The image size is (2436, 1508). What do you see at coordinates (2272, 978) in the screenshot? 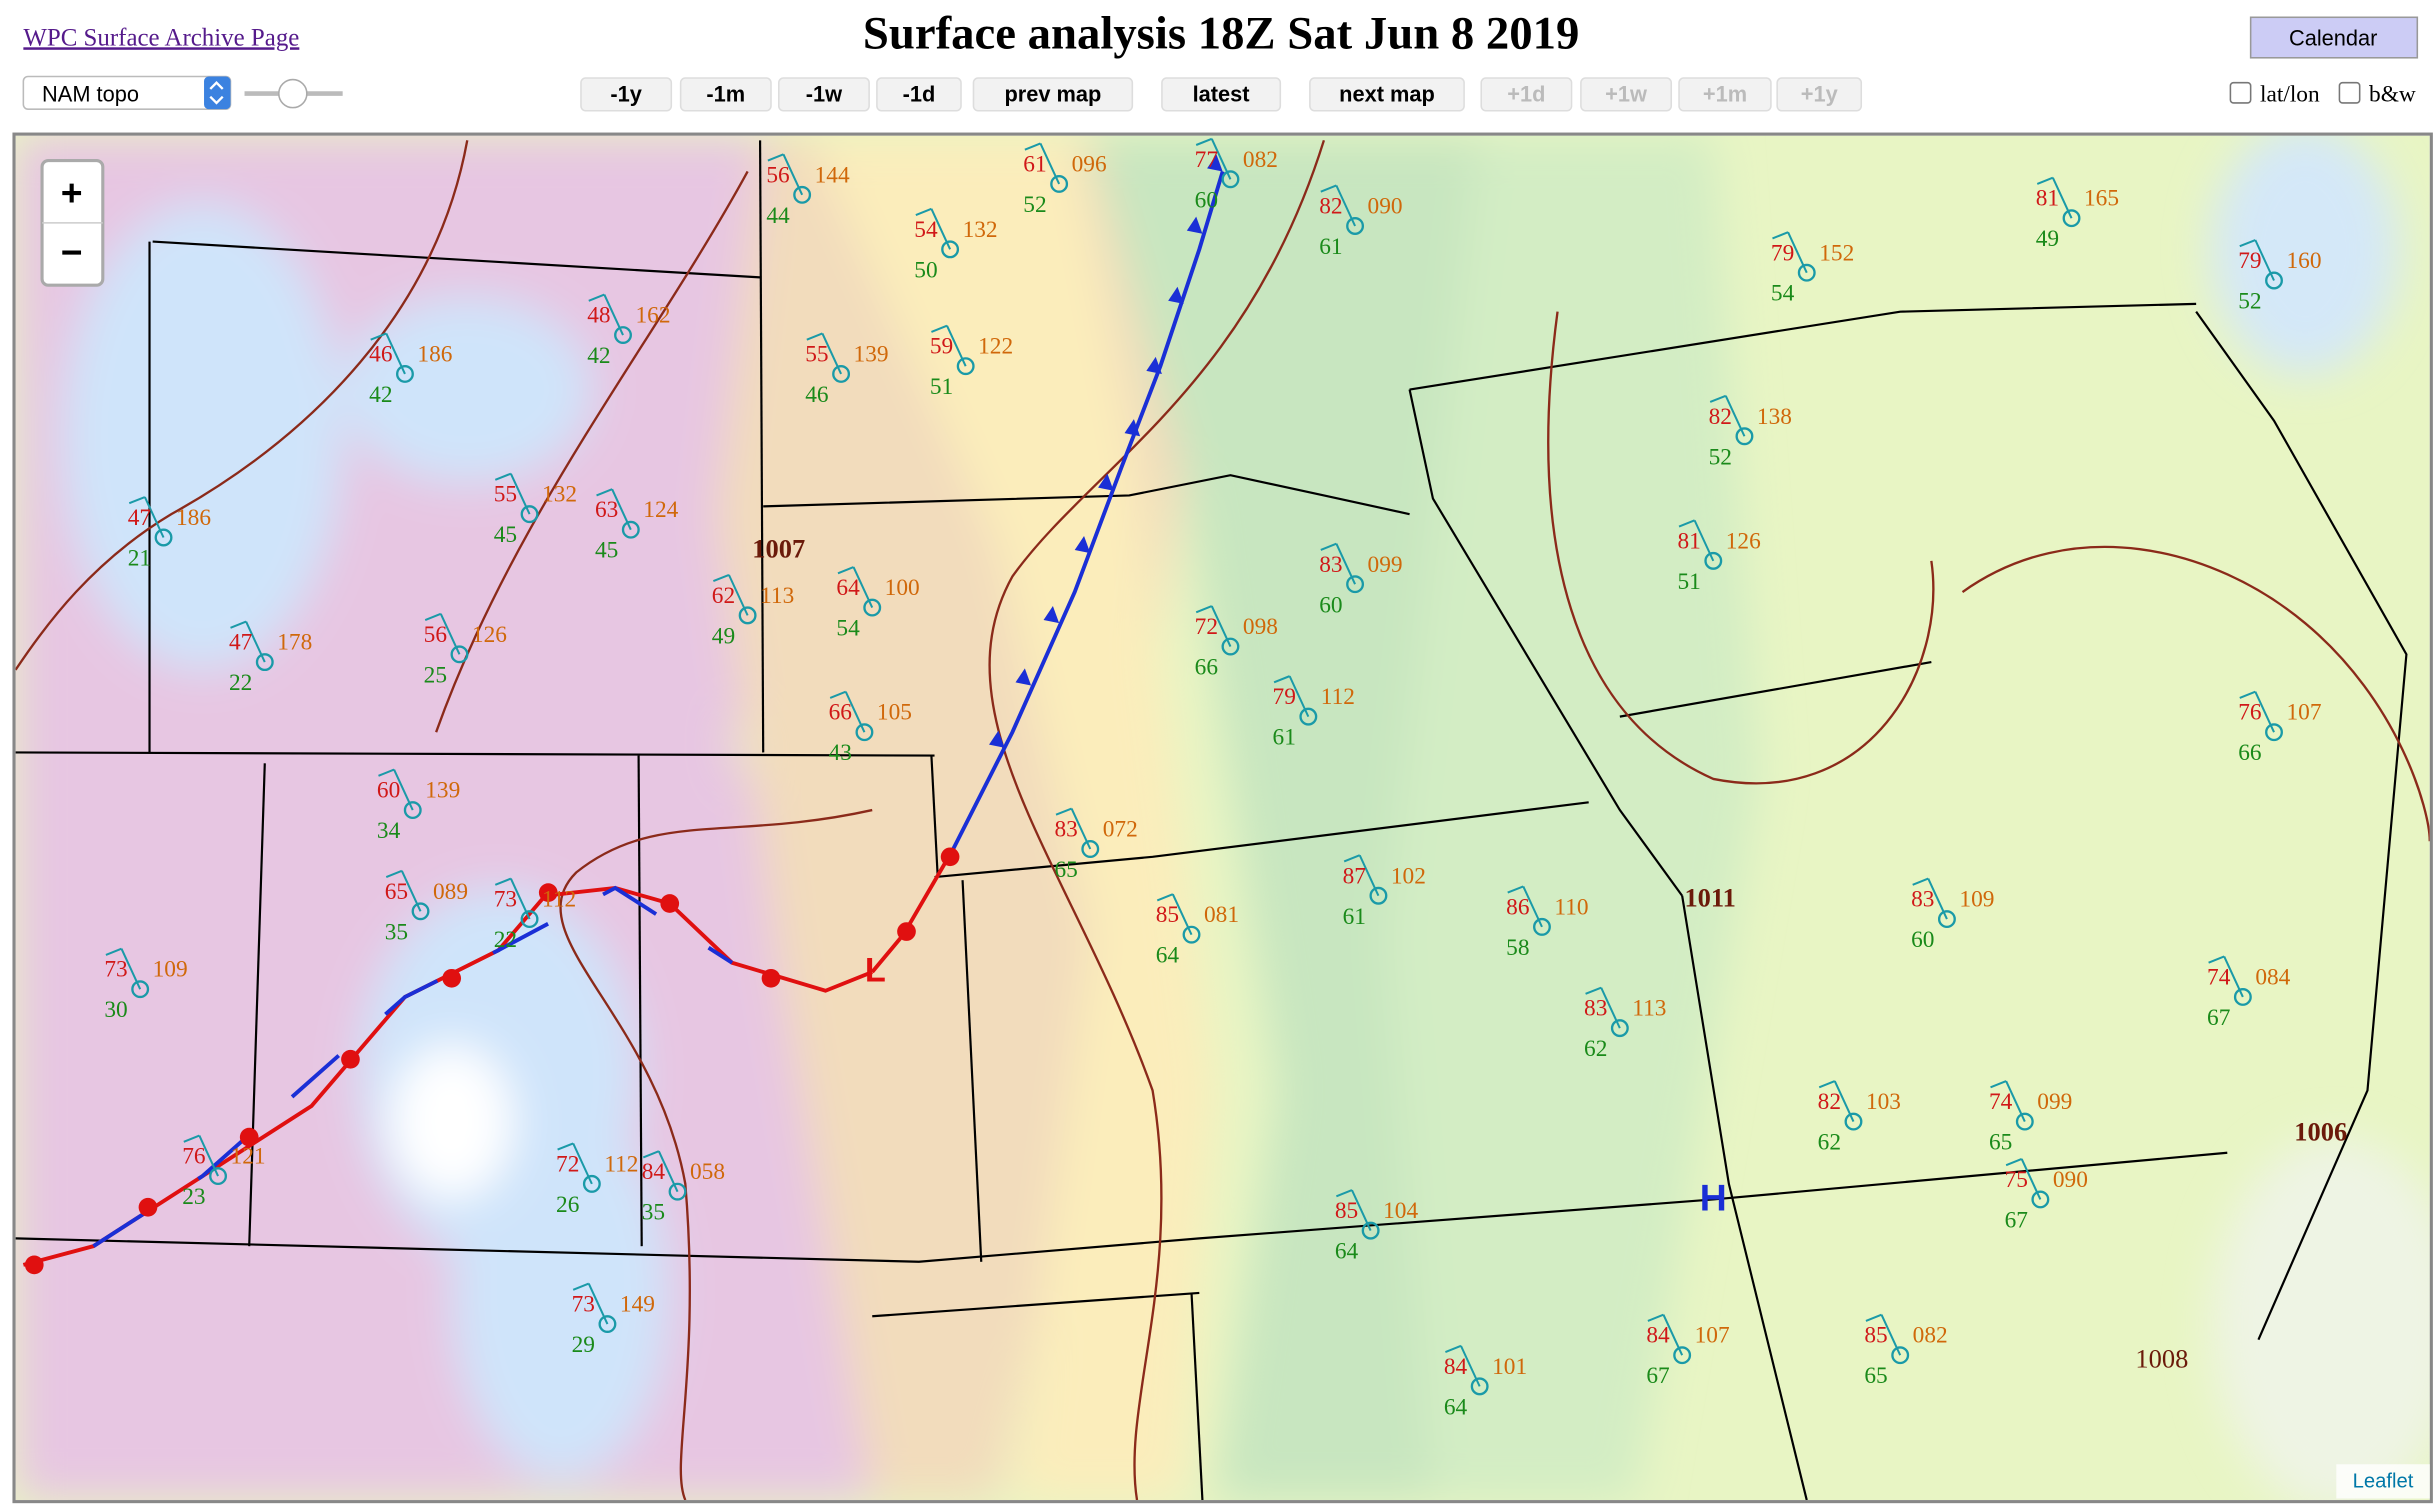
I see `station-pressure: 084` at bounding box center [2272, 978].